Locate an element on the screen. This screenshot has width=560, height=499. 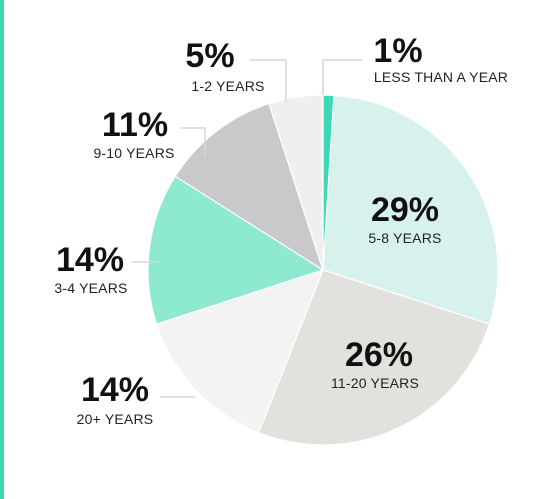
label-pct-11-20-years: 26% is located at coordinates (379, 355).